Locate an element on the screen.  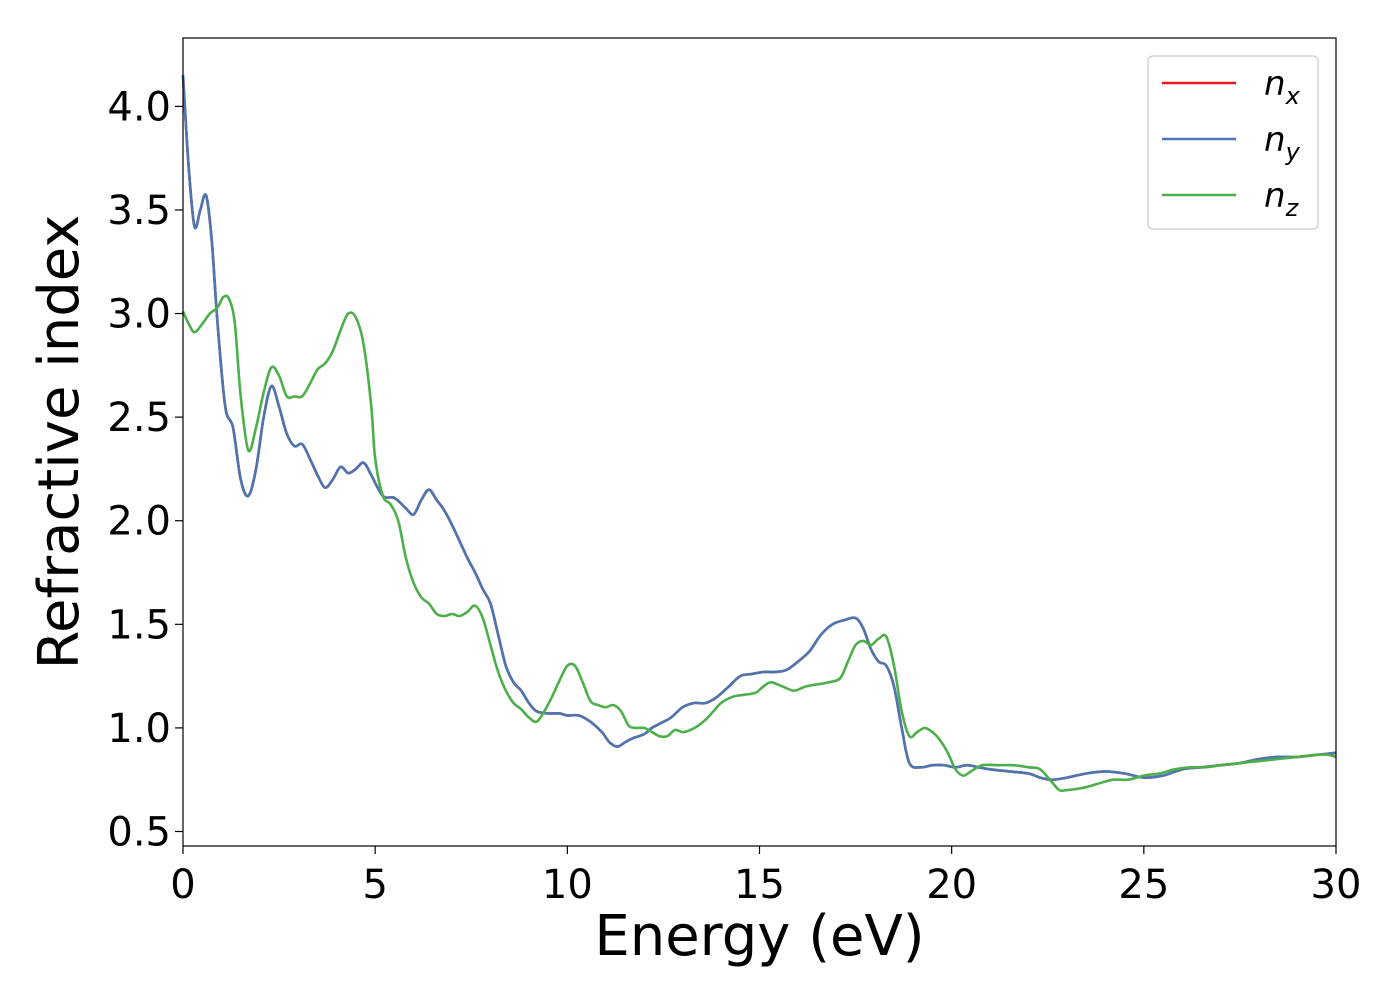
legend-subscript: x is located at coordinates (1293, 96).